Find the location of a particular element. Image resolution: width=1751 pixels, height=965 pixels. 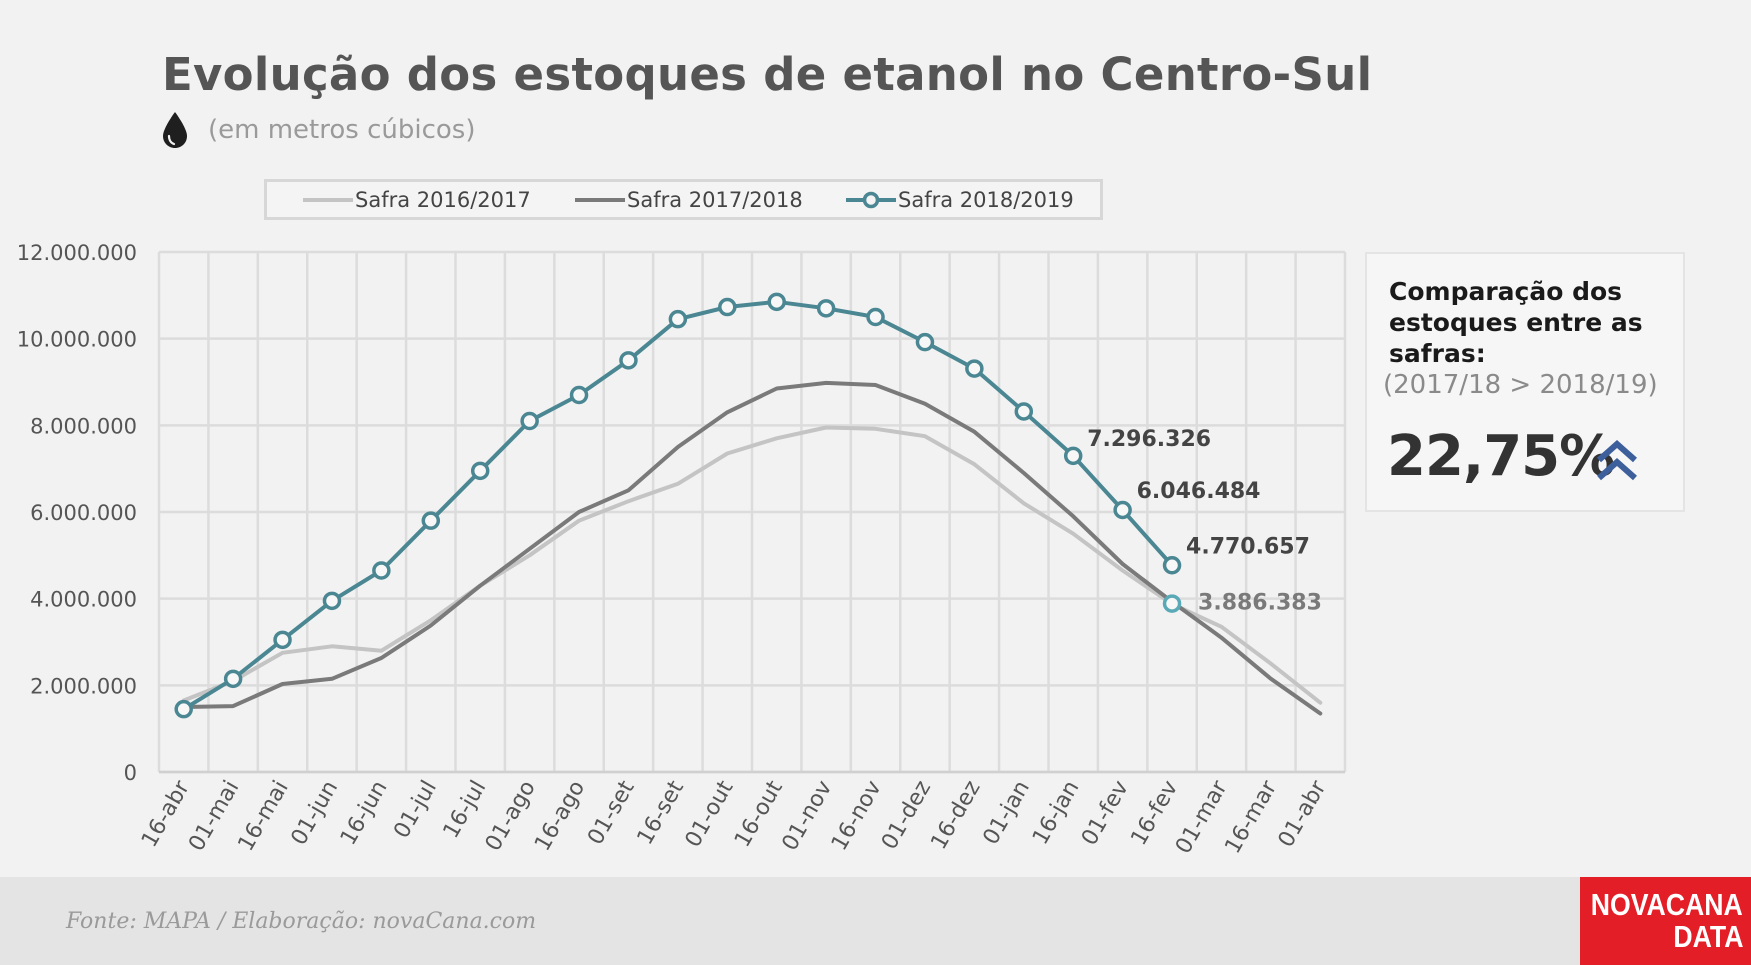

annotation-point is located at coordinates (1172, 603).